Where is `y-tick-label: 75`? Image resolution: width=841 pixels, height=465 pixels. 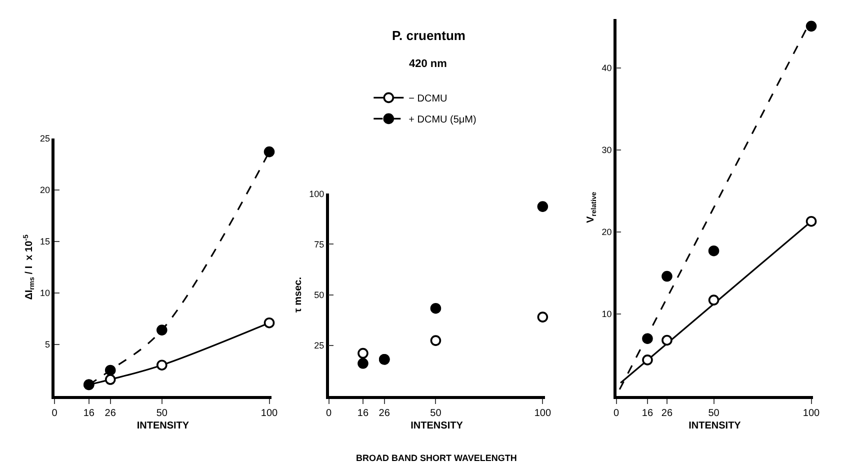 y-tick-label: 75 is located at coordinates (319, 244).